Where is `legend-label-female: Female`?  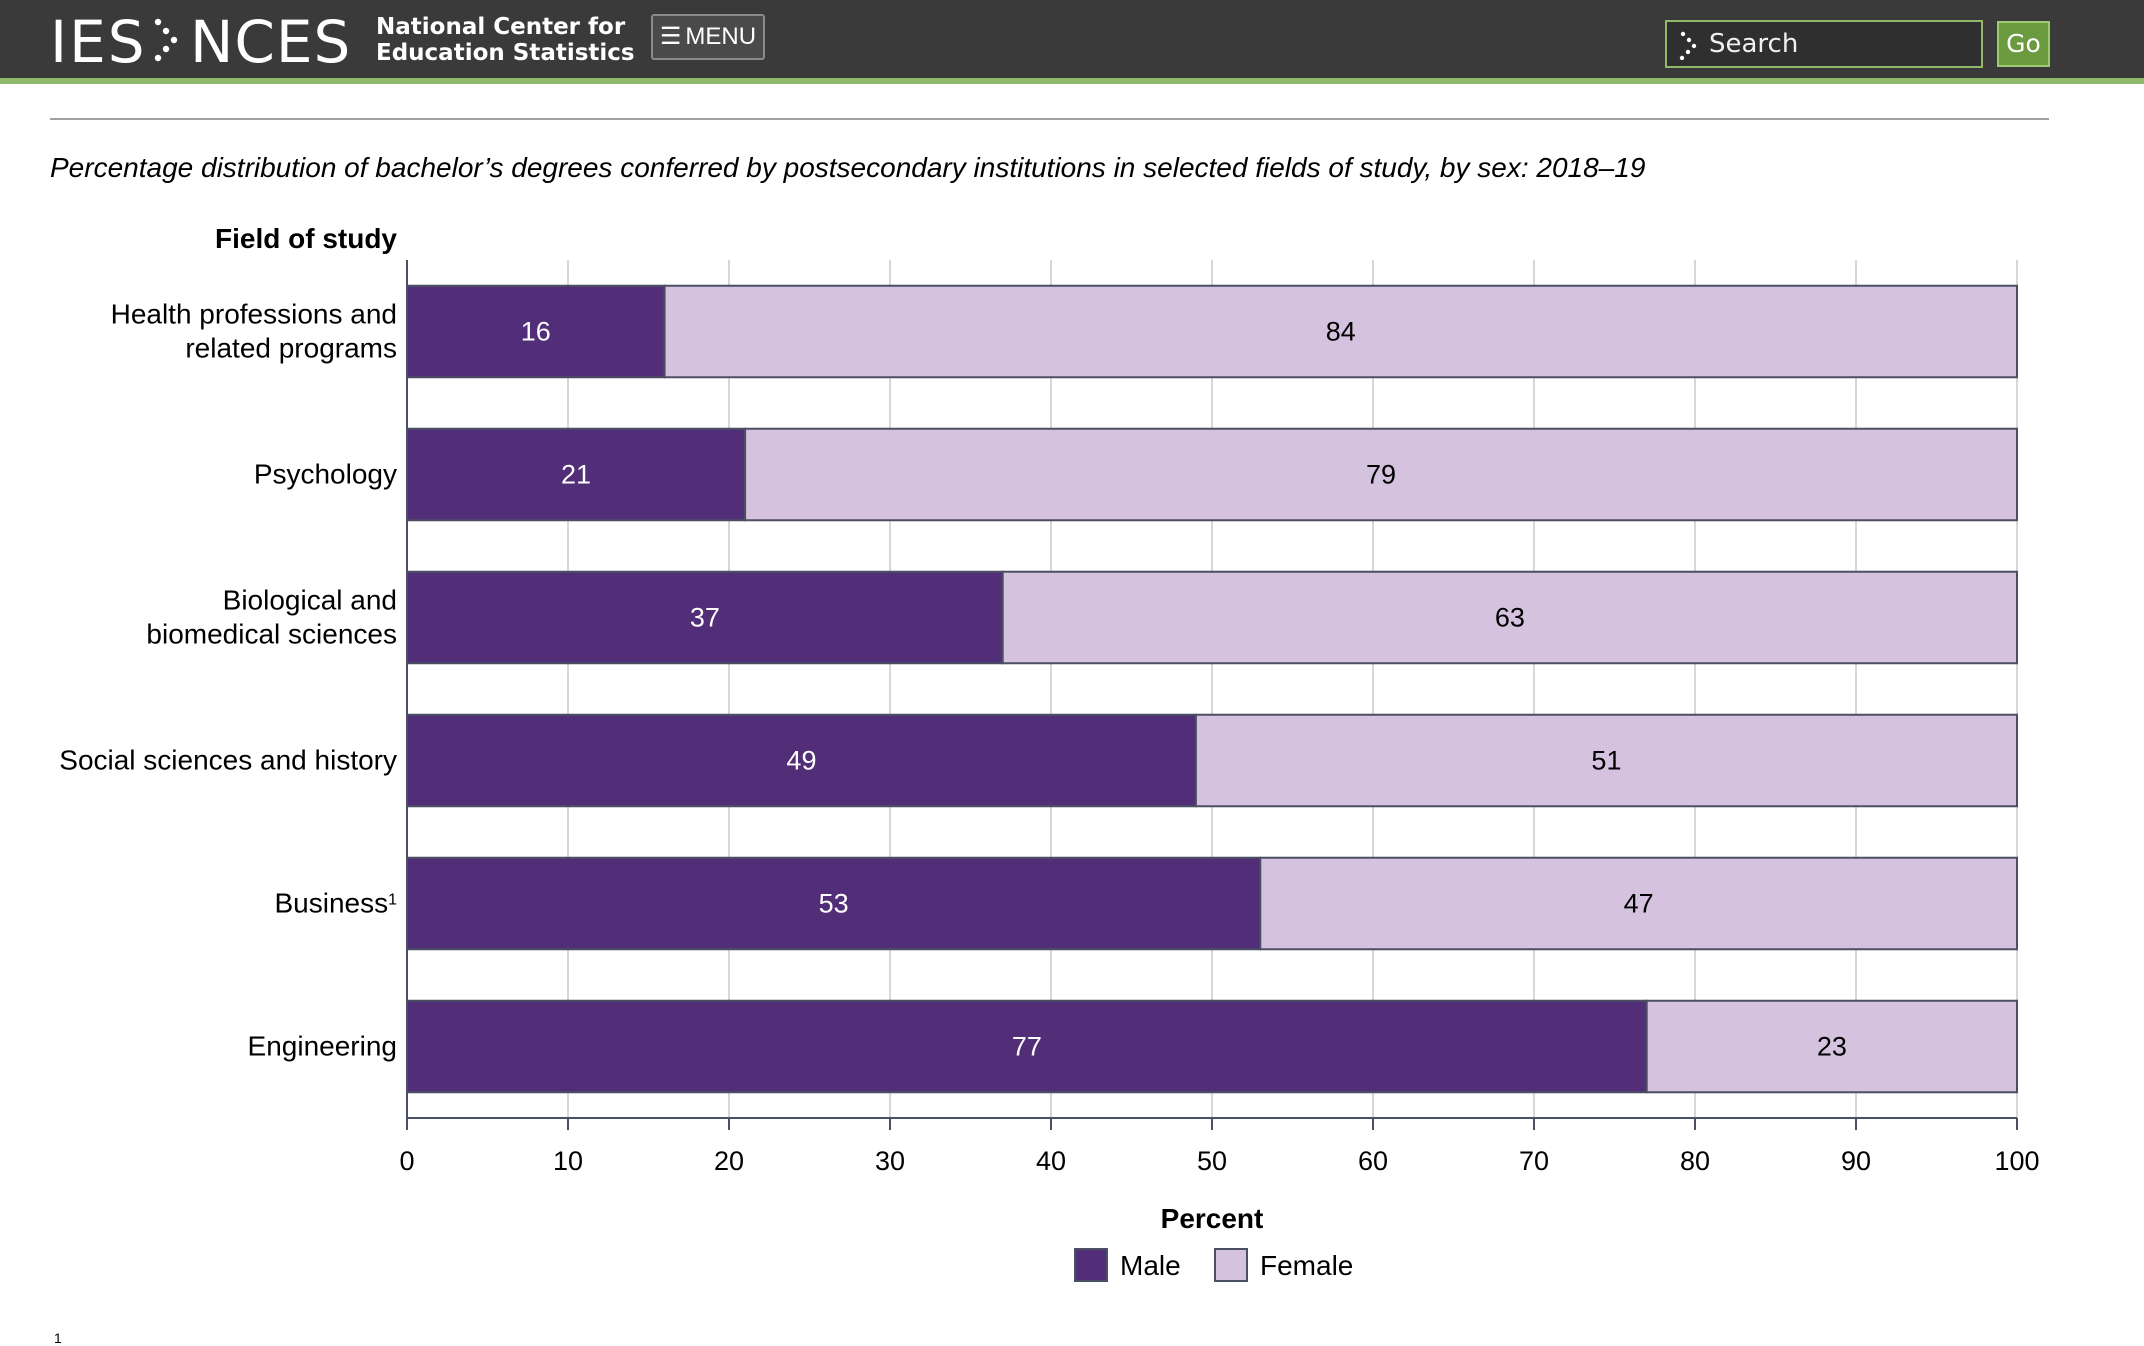 legend-label-female: Female is located at coordinates (1306, 1265).